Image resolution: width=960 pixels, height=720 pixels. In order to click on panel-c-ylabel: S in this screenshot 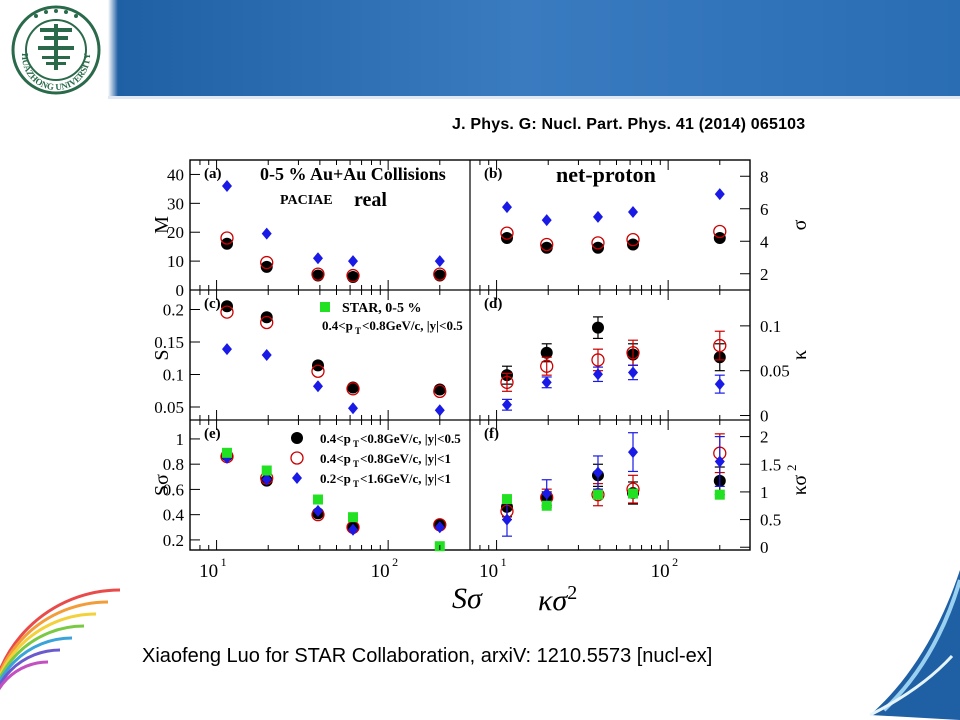, I will do `click(162, 354)`.